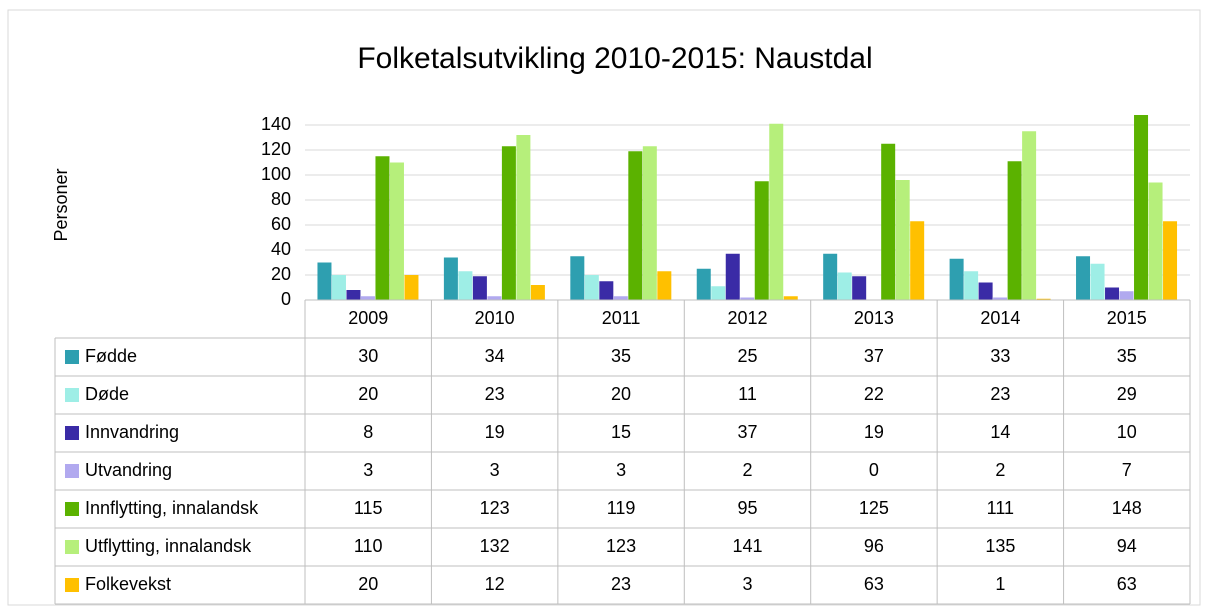  What do you see at coordinates (747, 318) in the screenshot?
I see `x-tick-label: 2012` at bounding box center [747, 318].